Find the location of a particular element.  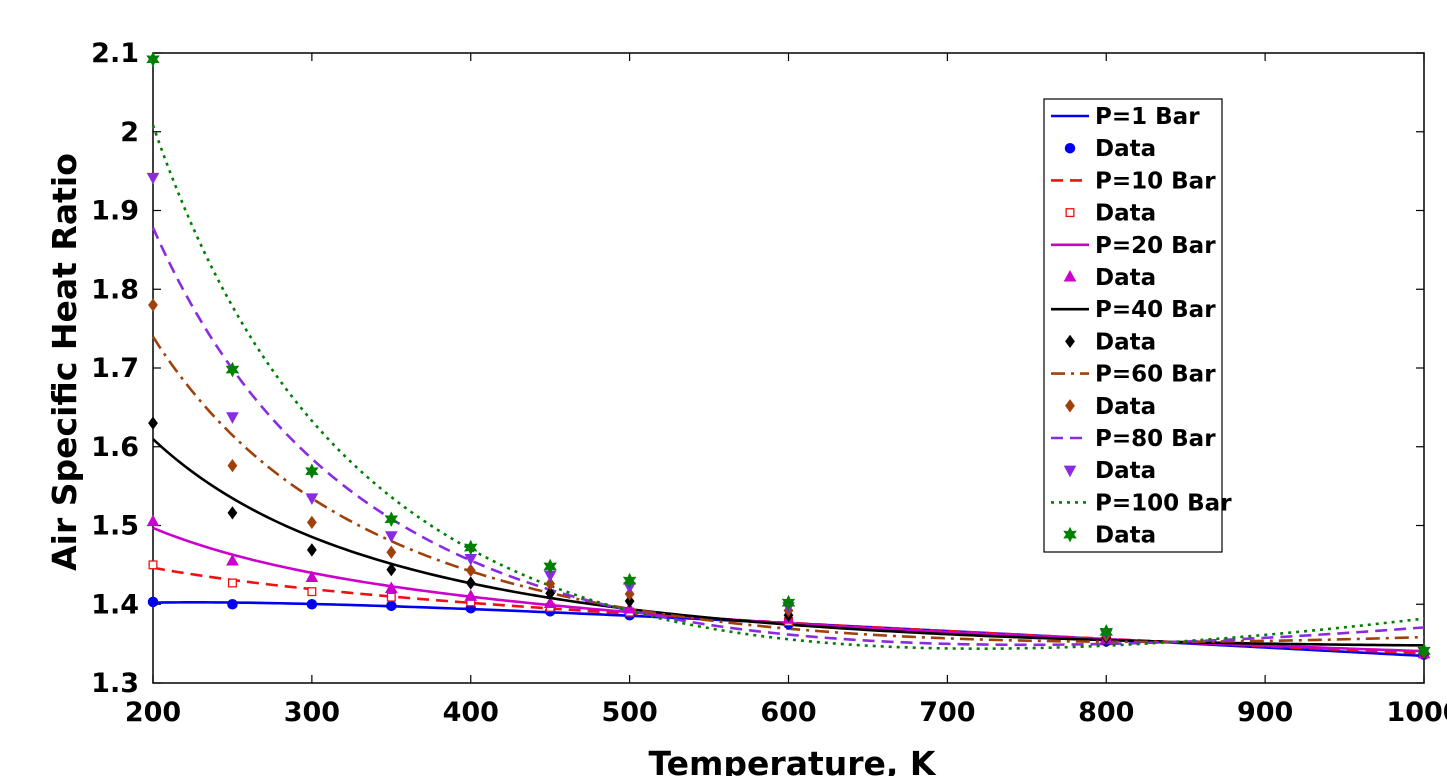

legend-label-4: P=60 Bar is located at coordinates (1155, 375).